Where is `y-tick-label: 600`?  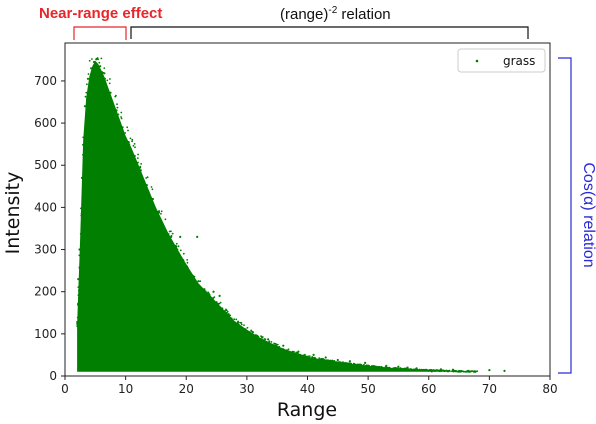 y-tick-label: 600 is located at coordinates (45, 123).